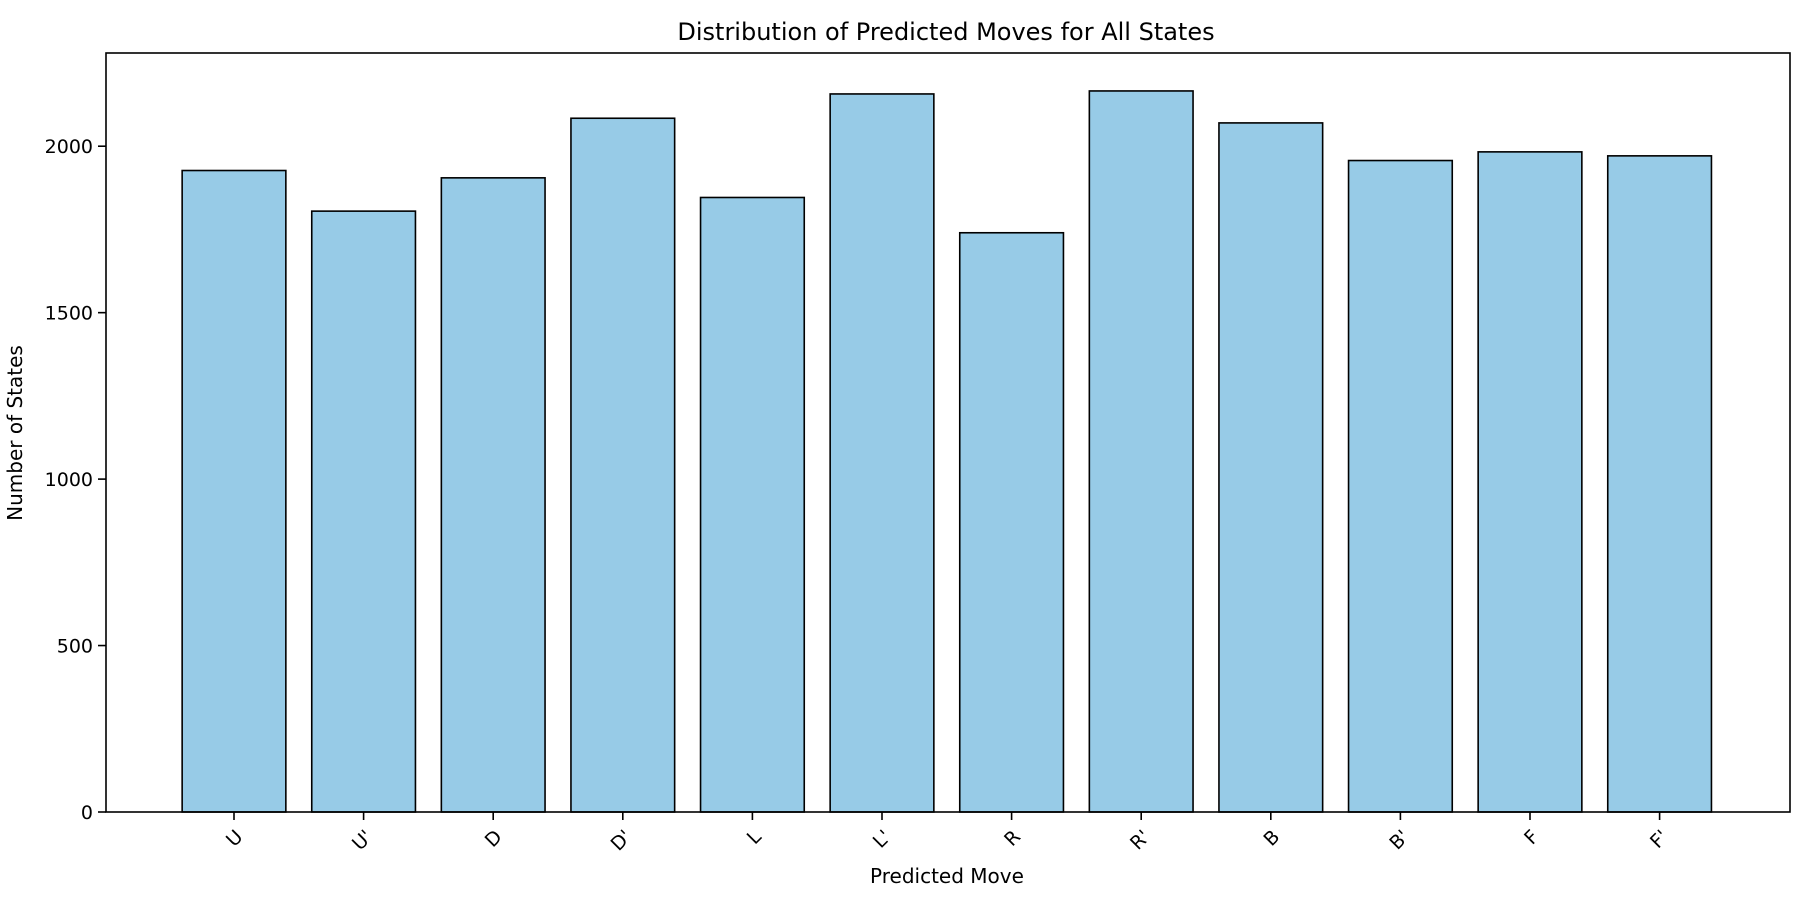  Describe the element at coordinates (15, 433) in the screenshot. I see `y-axis-label: Number of States` at that location.